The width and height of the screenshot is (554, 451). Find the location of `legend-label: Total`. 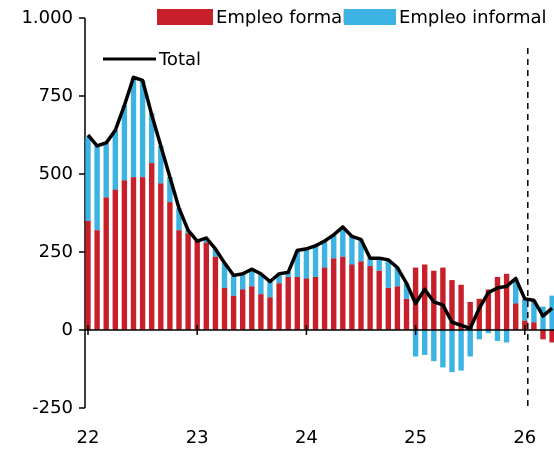

legend-label: Total is located at coordinates (179, 59).